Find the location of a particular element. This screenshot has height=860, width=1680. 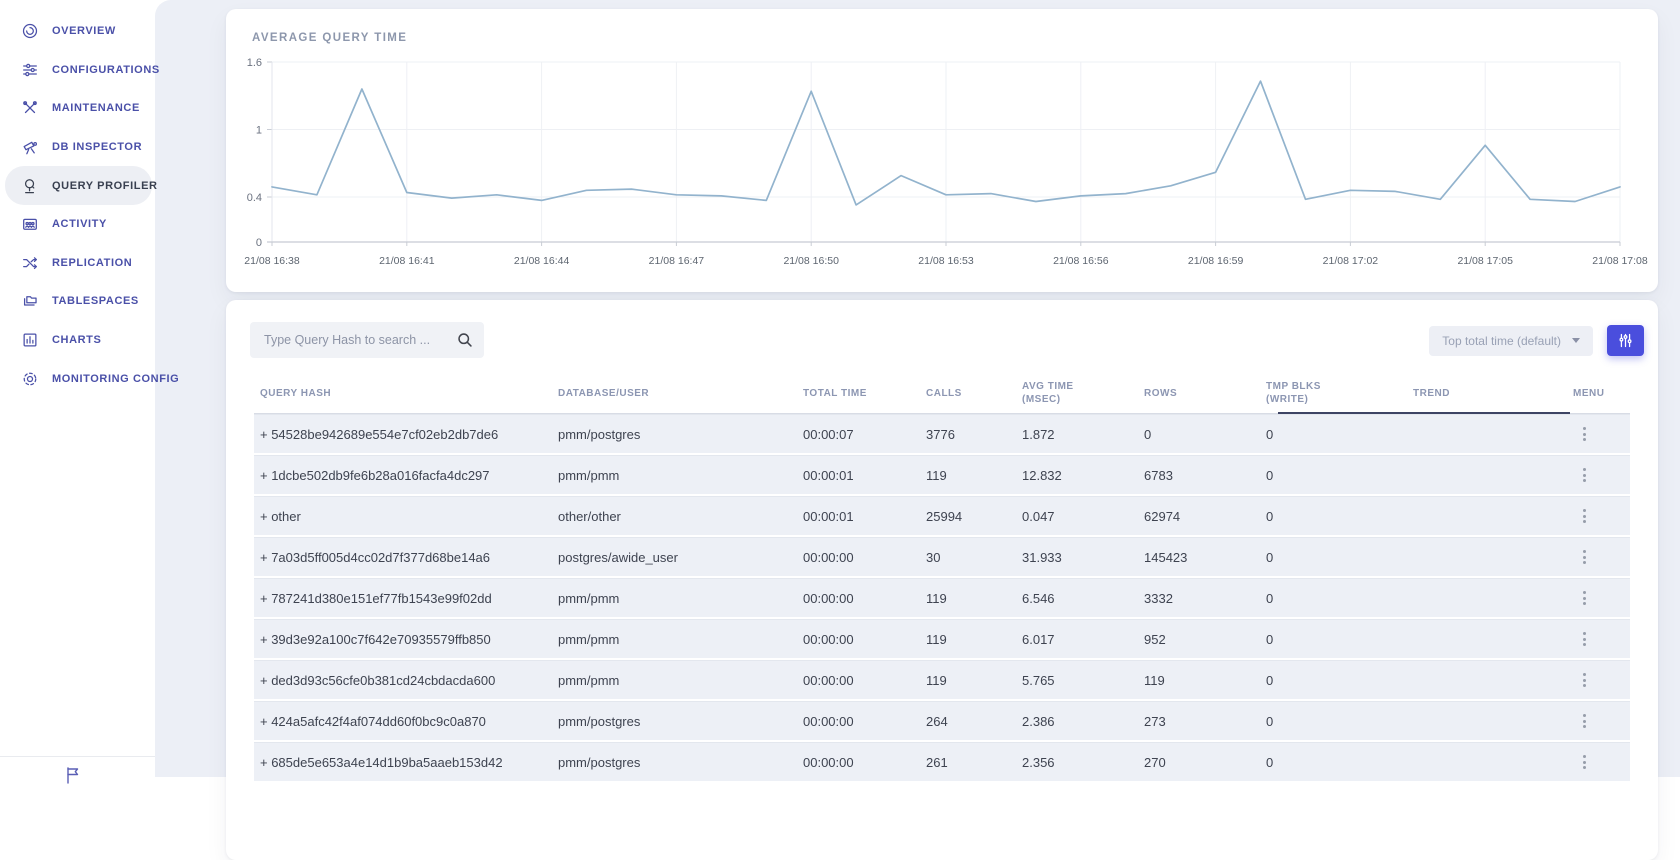

sidebar-item-overview: OVERVIEW is located at coordinates (77, 31).